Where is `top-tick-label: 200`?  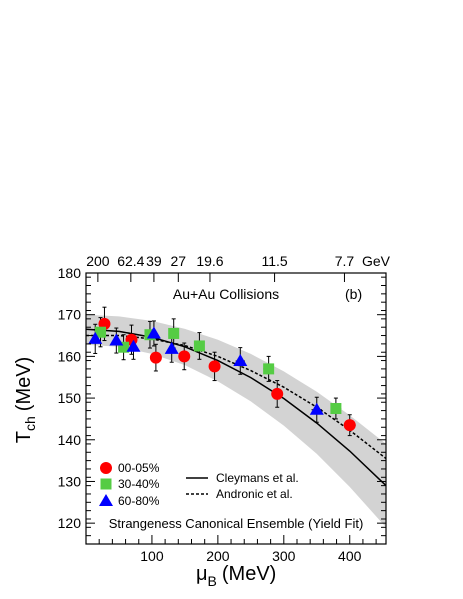 top-tick-label: 200 is located at coordinates (98, 261).